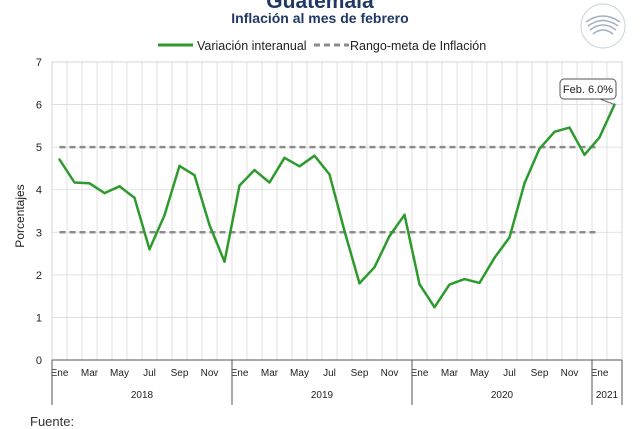  I want to click on annotation-box, so click(588, 89).